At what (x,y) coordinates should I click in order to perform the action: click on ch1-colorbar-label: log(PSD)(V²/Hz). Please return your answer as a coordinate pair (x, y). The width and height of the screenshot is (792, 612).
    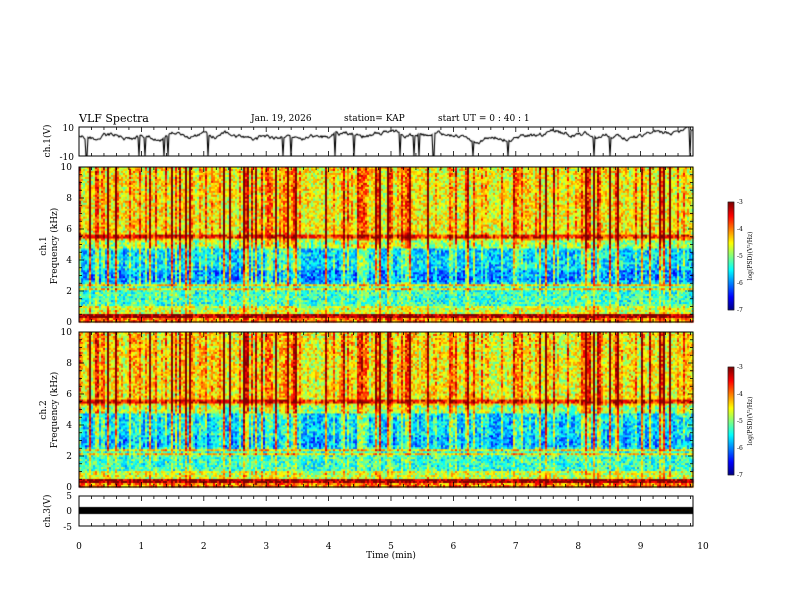
    Looking at the image, I should click on (750, 256).